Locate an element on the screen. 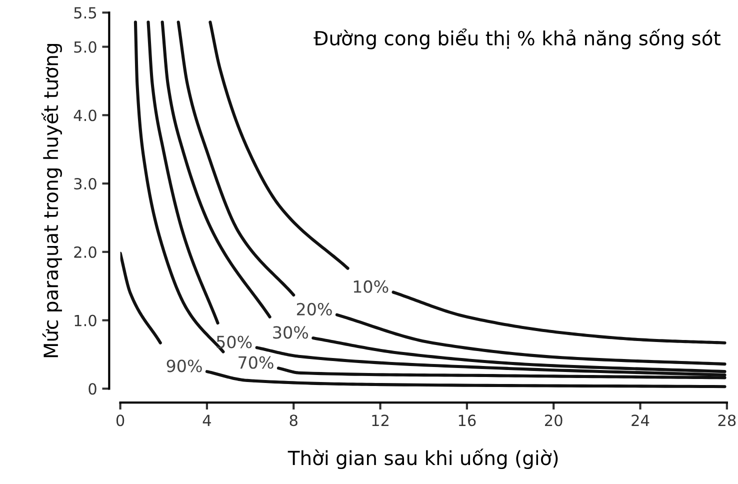 The width and height of the screenshot is (738, 484). x-tick-label: 16 is located at coordinates (467, 420).